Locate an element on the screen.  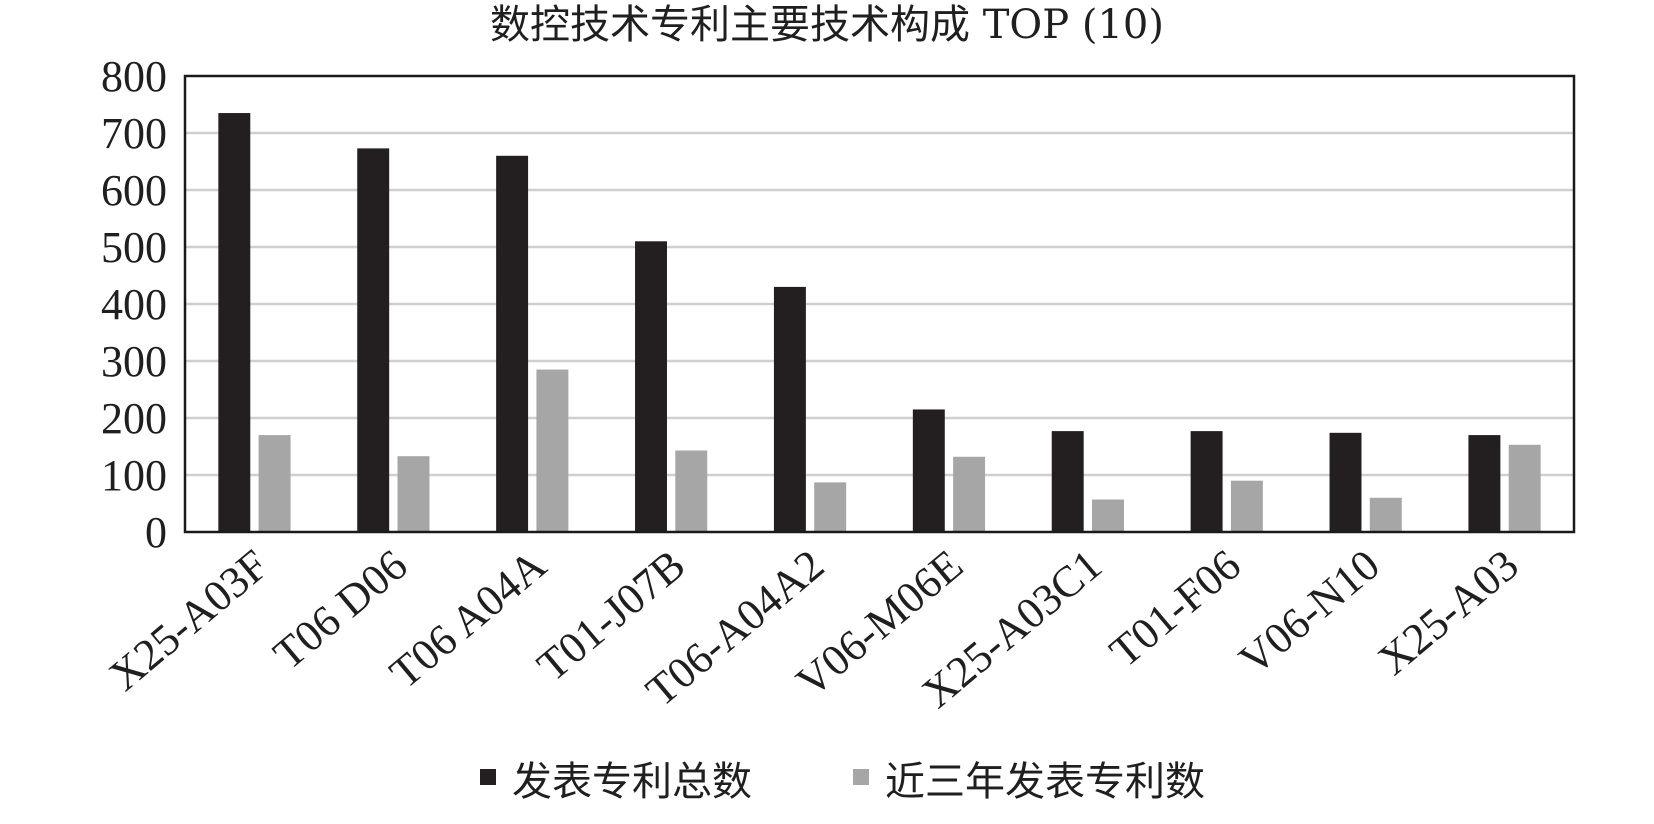
y-tick-label: 0 is located at coordinates (156, 532).